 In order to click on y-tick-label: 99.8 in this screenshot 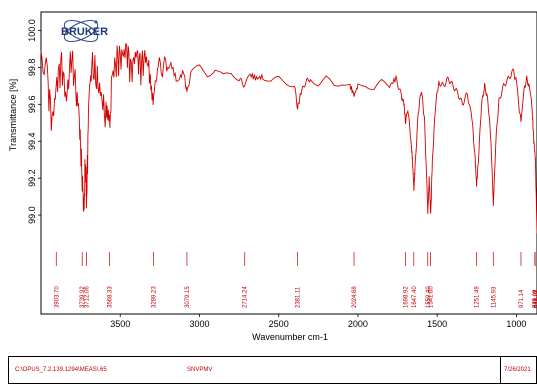, I will do `click(32, 68)`.